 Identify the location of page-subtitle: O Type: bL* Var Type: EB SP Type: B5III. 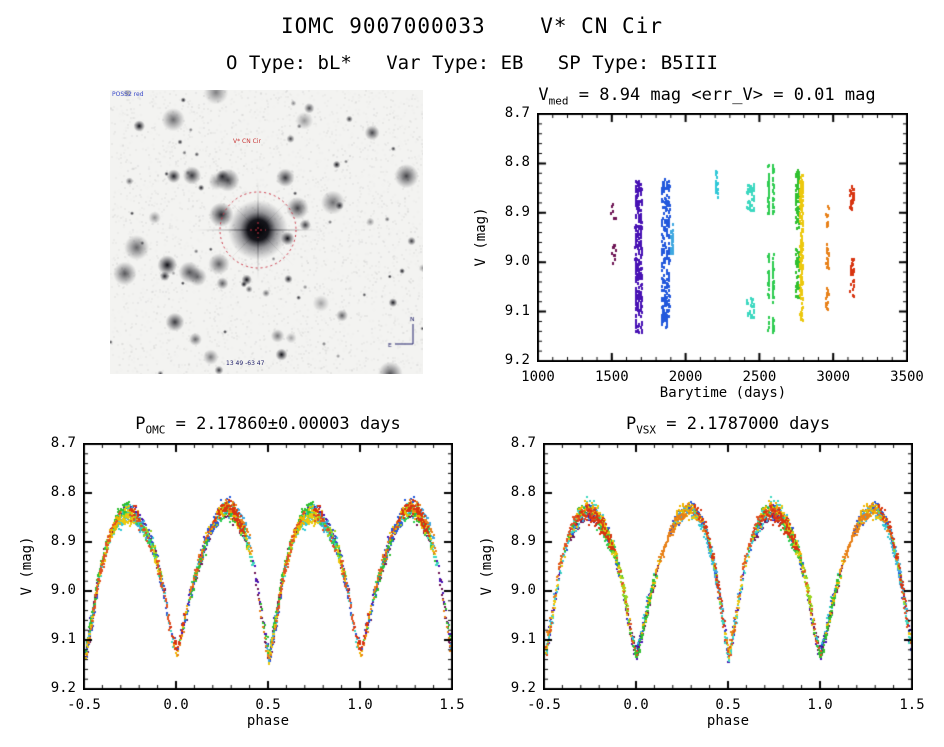
(472, 63).